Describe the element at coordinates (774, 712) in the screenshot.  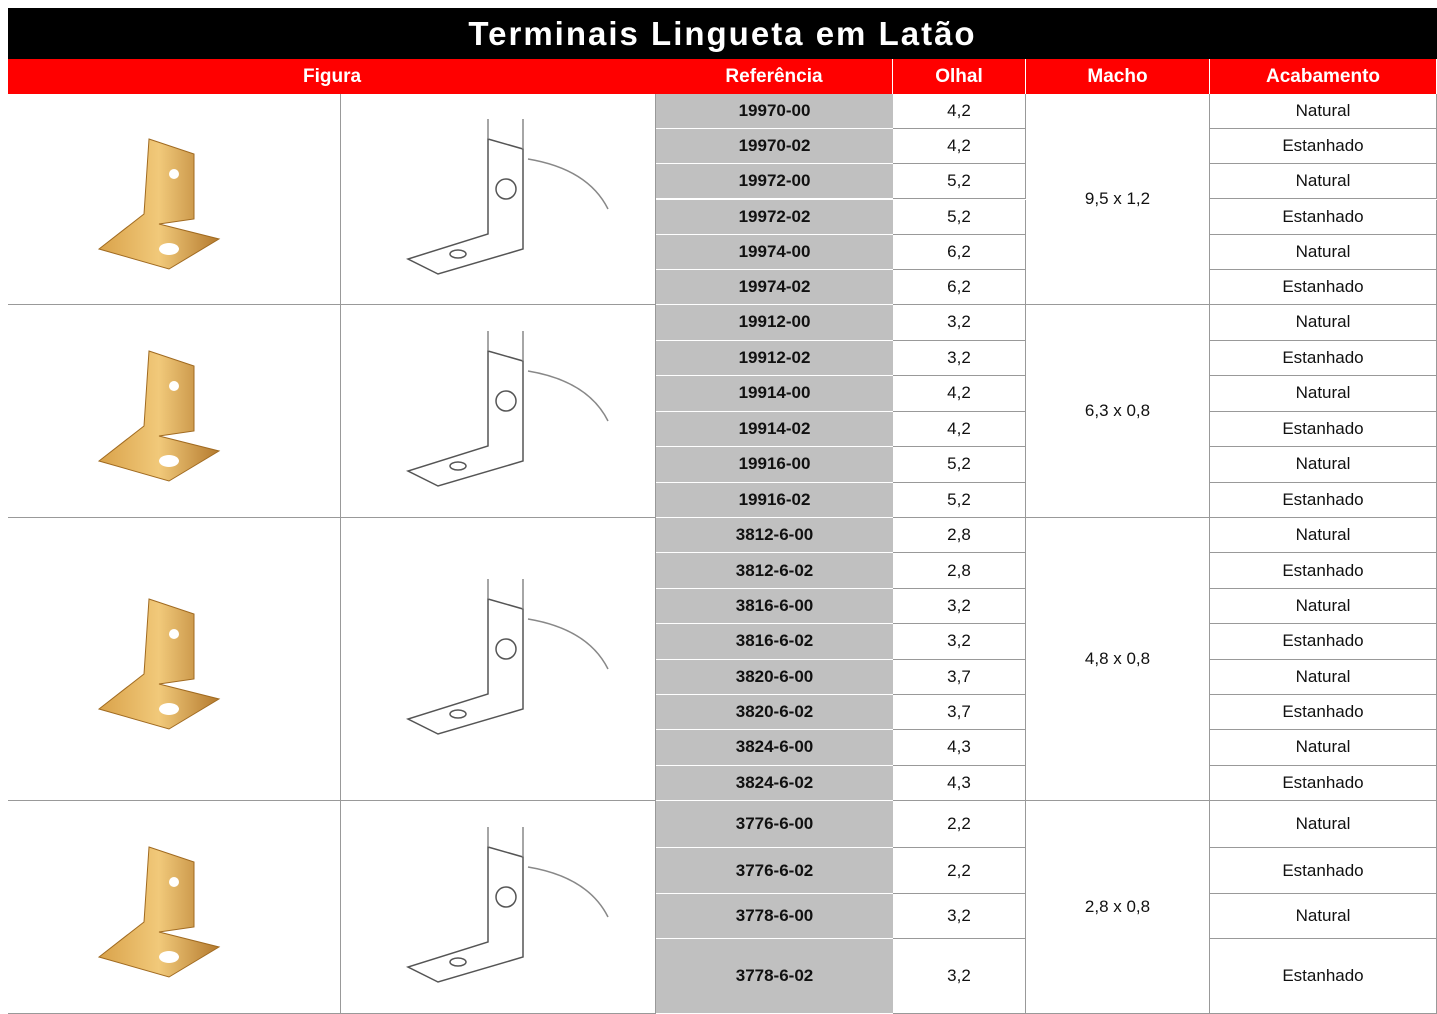
I see `reference: 3820-6-02` at that location.